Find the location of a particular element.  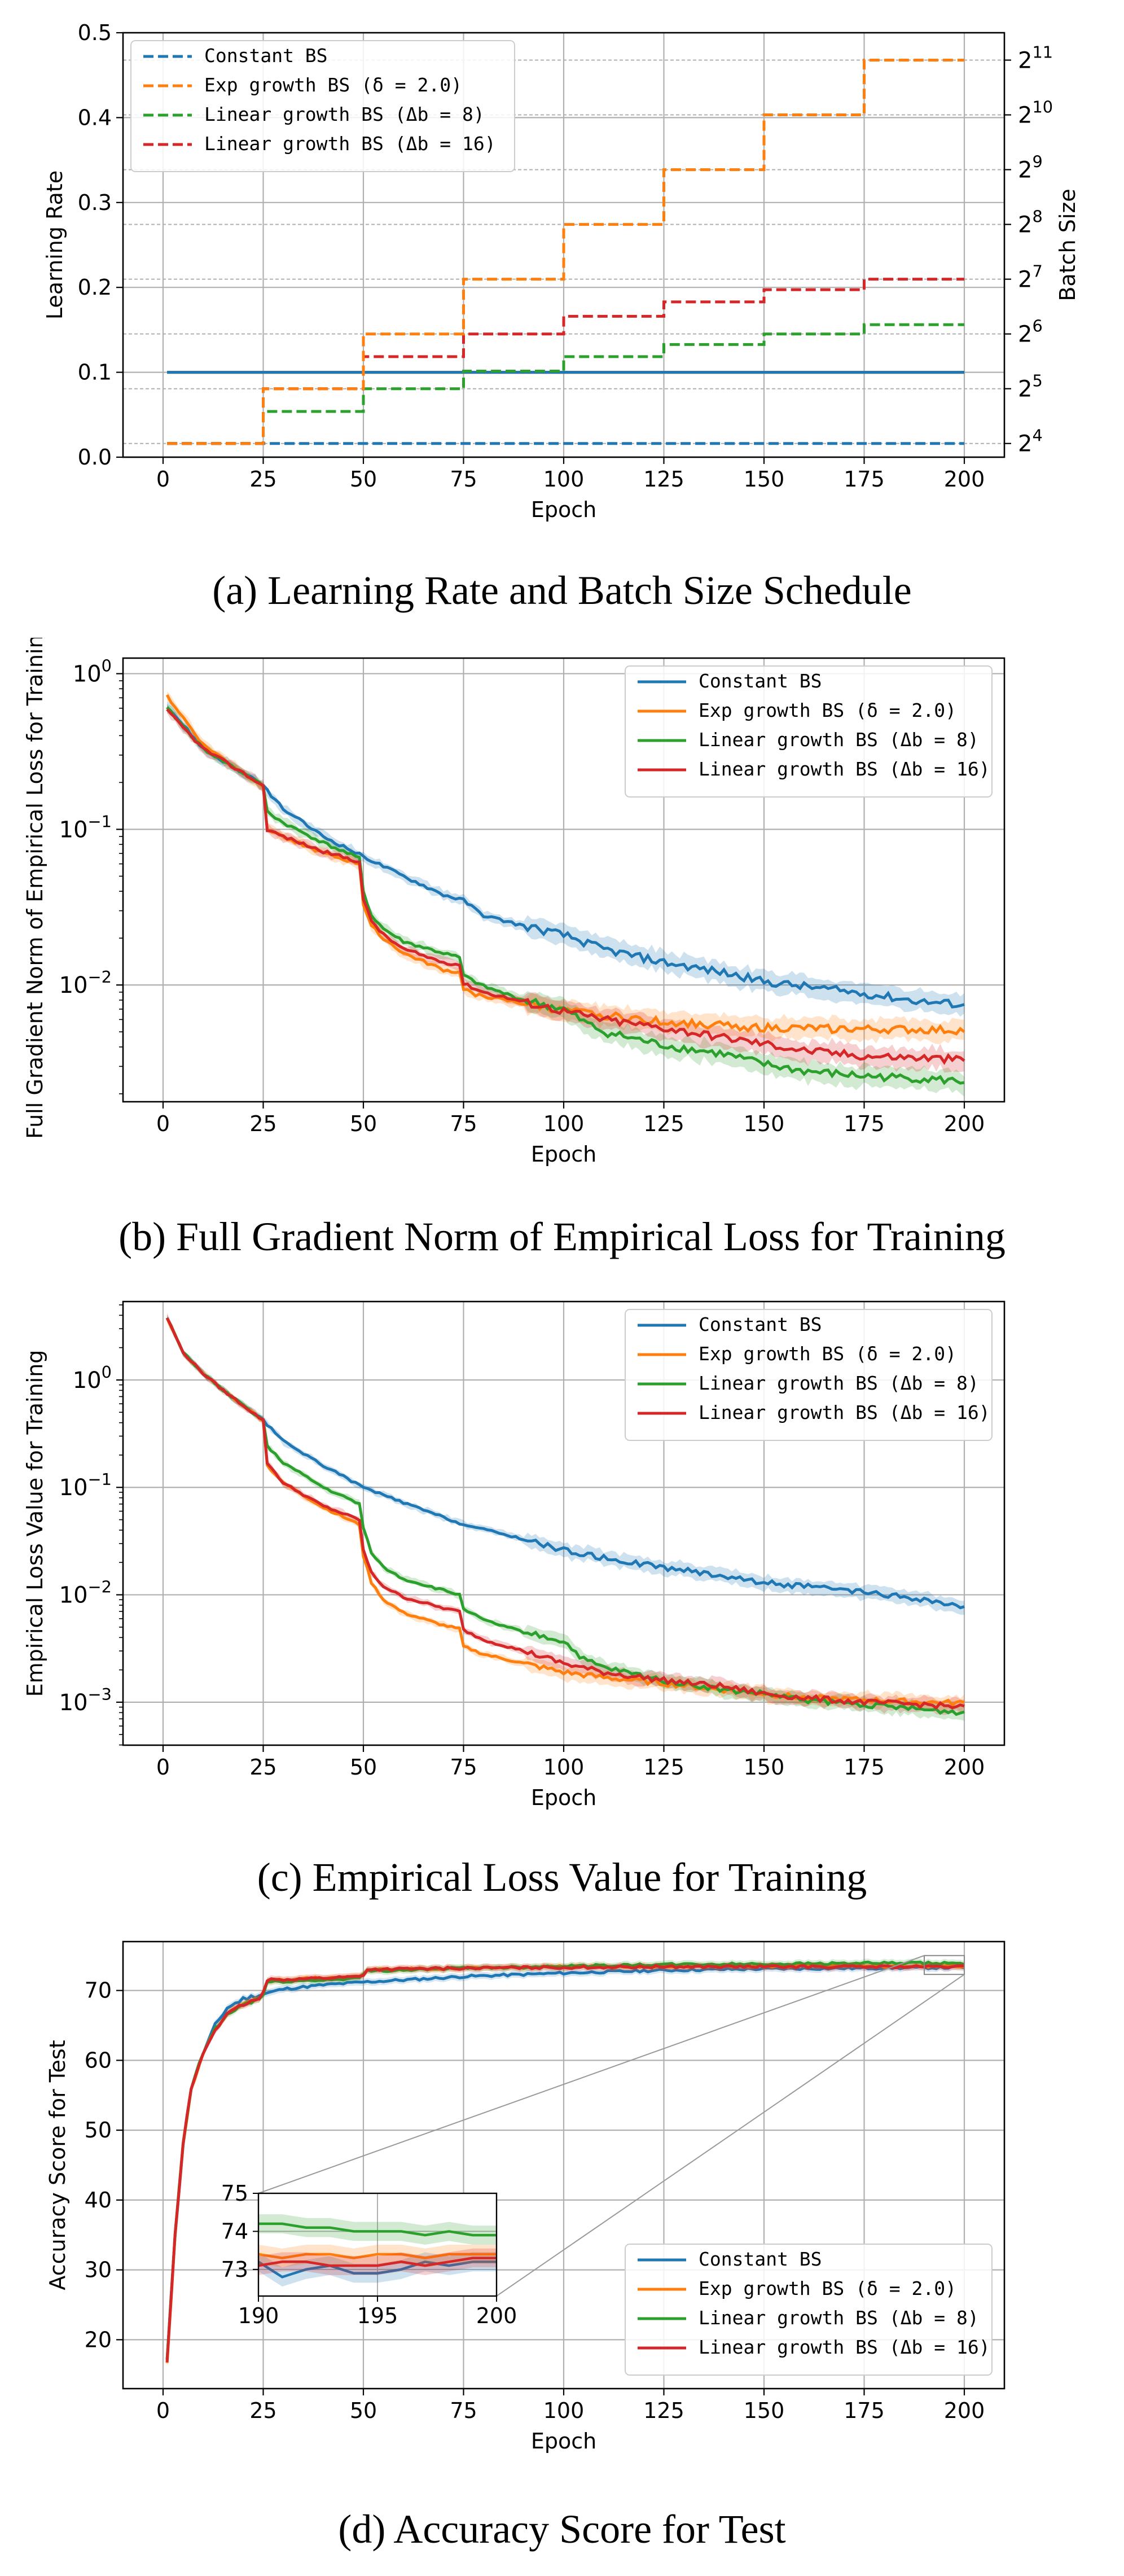

inset-series-line-lin8 is located at coordinates (378, 2229).